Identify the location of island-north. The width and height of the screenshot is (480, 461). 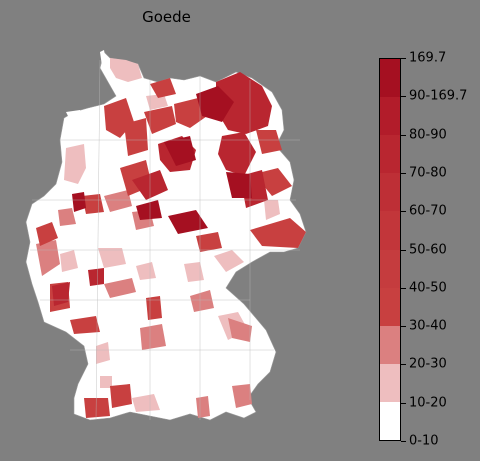
(103, 58).